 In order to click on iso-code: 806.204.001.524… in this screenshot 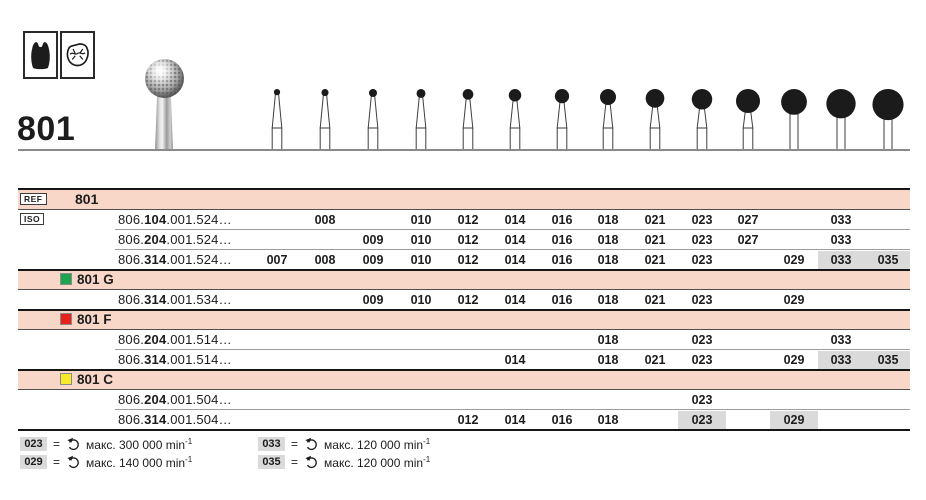, I will do `click(175, 239)`.